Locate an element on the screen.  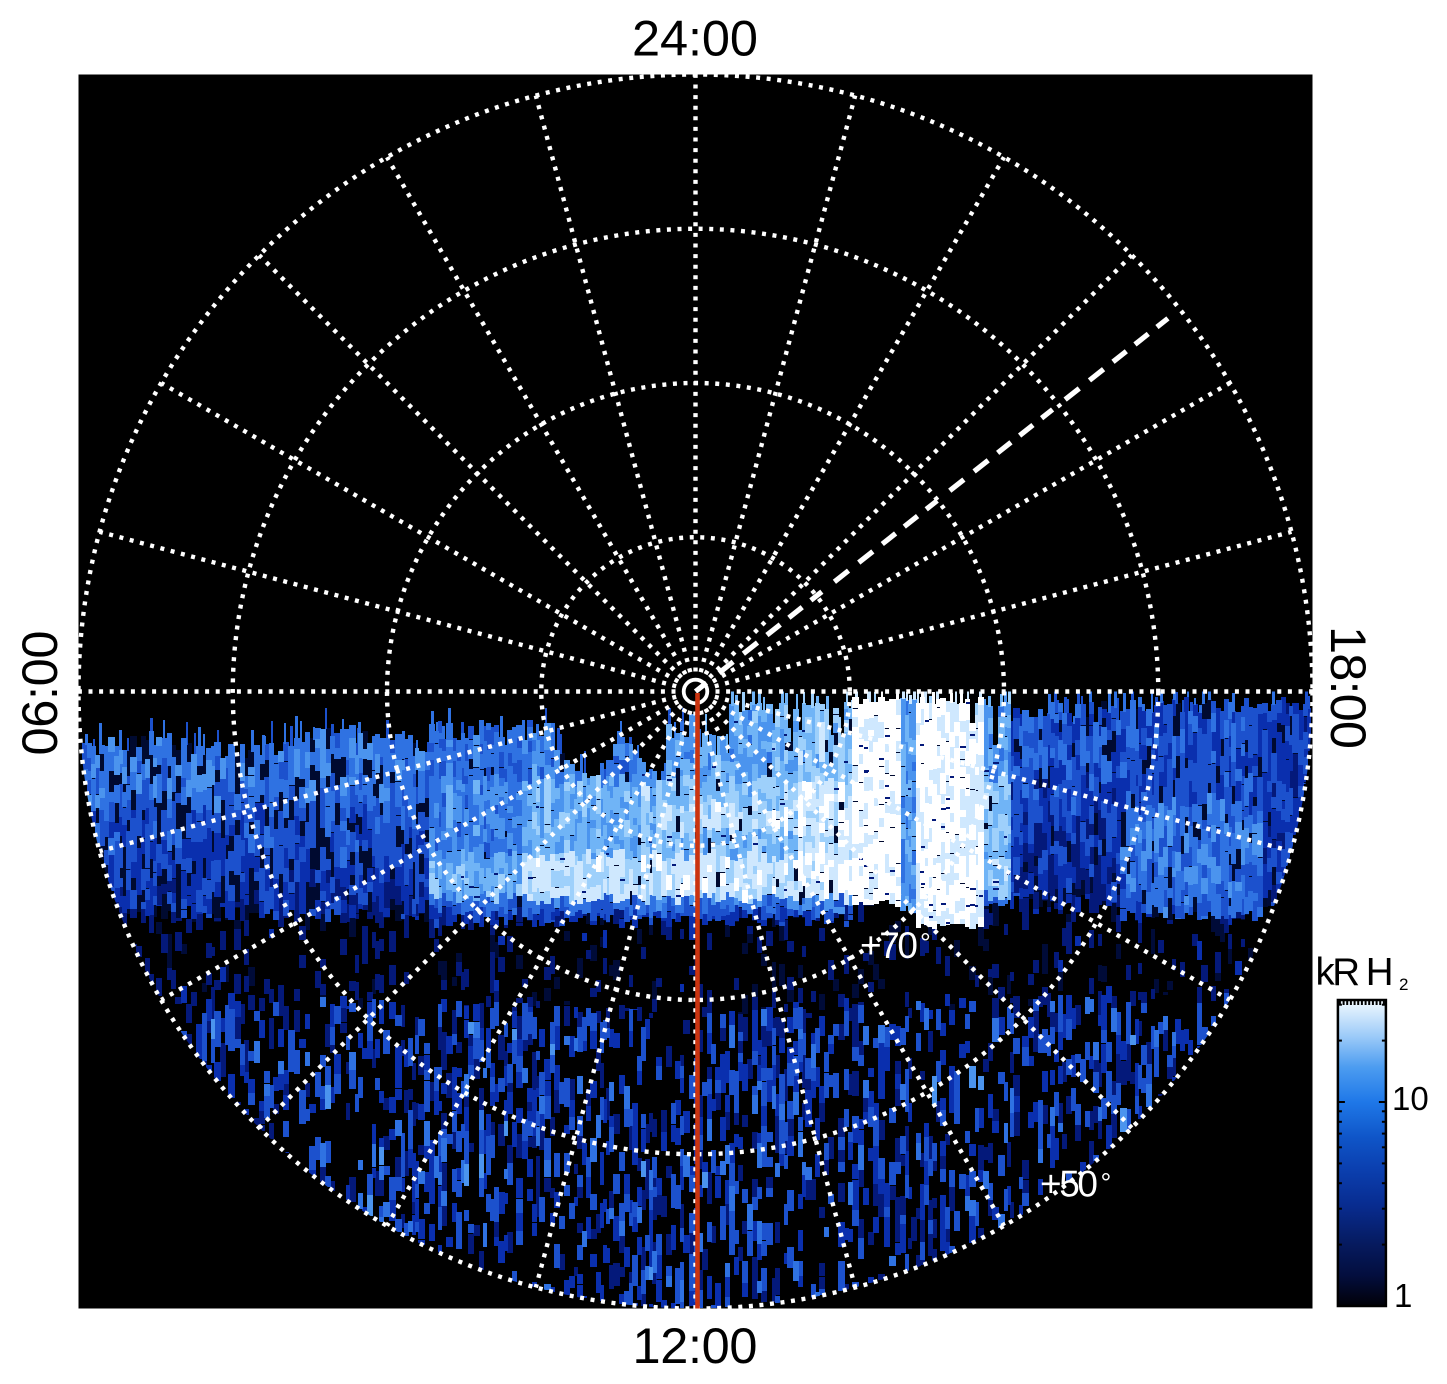
svg-text: 24:00 is located at coordinates (695, 38).